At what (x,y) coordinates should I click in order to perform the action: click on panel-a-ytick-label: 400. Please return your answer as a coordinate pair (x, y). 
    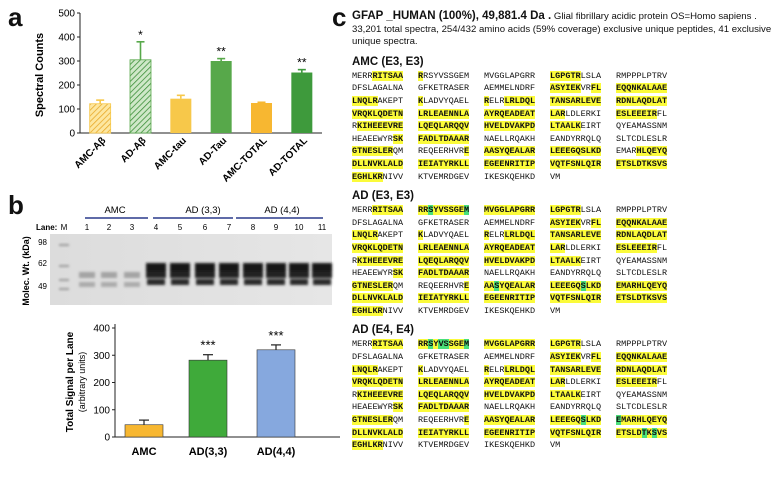
    Looking at the image, I should click on (66, 38).